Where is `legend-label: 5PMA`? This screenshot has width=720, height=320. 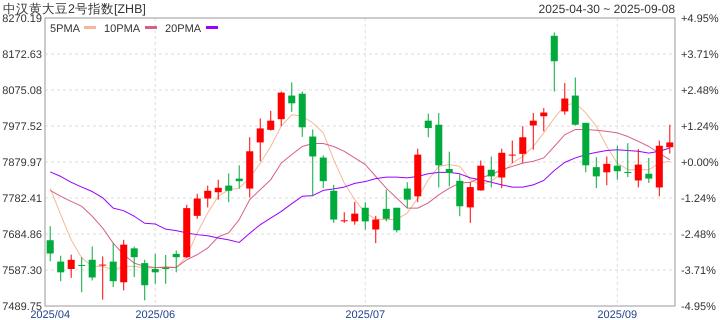 legend-label: 5PMA is located at coordinates (65, 29).